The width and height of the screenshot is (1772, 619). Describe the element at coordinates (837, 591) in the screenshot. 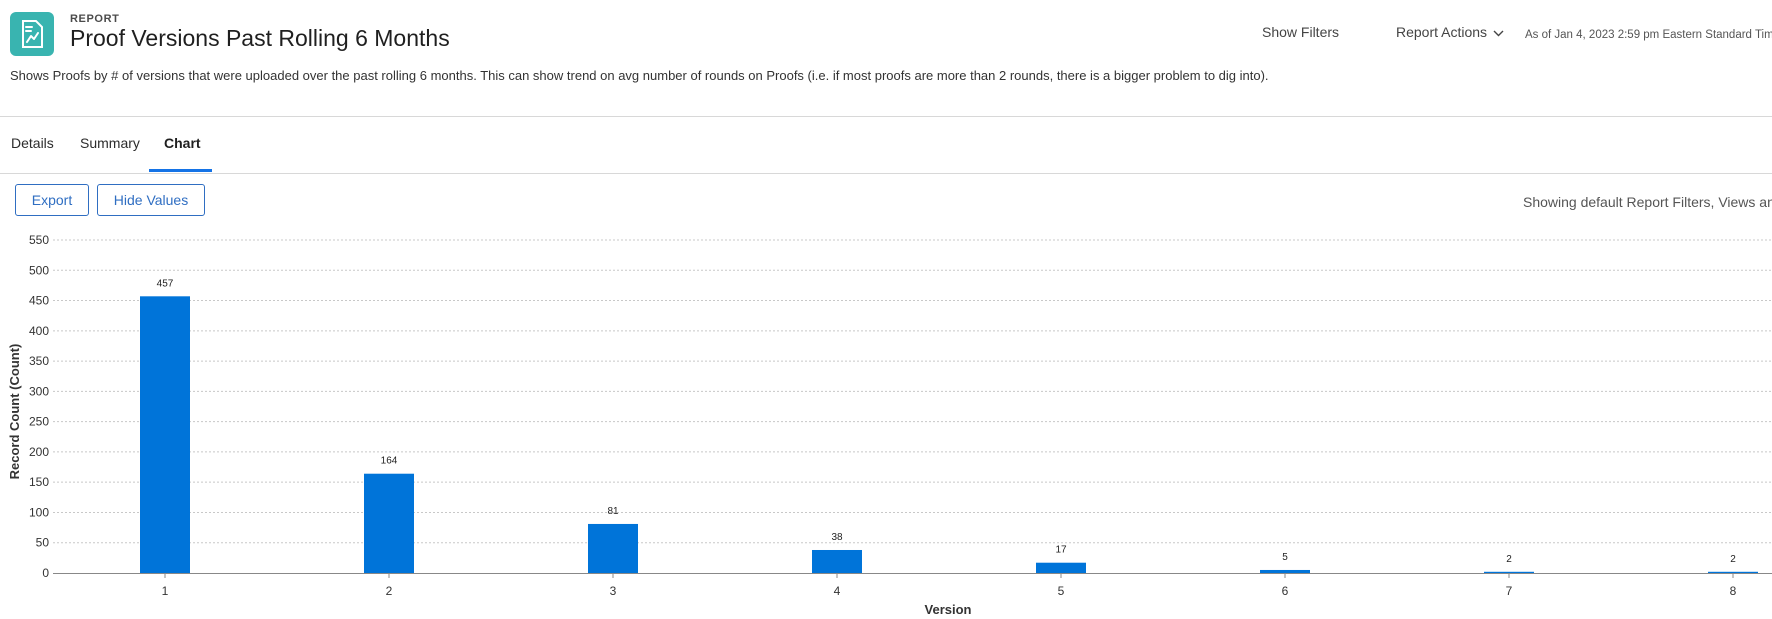

I see `x-tick-label: 4` at that location.